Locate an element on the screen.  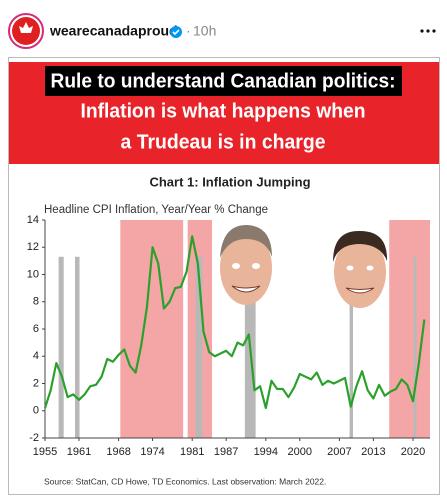
banner-line: Rule to understand Canadian politics: is located at coordinates (223, 81).